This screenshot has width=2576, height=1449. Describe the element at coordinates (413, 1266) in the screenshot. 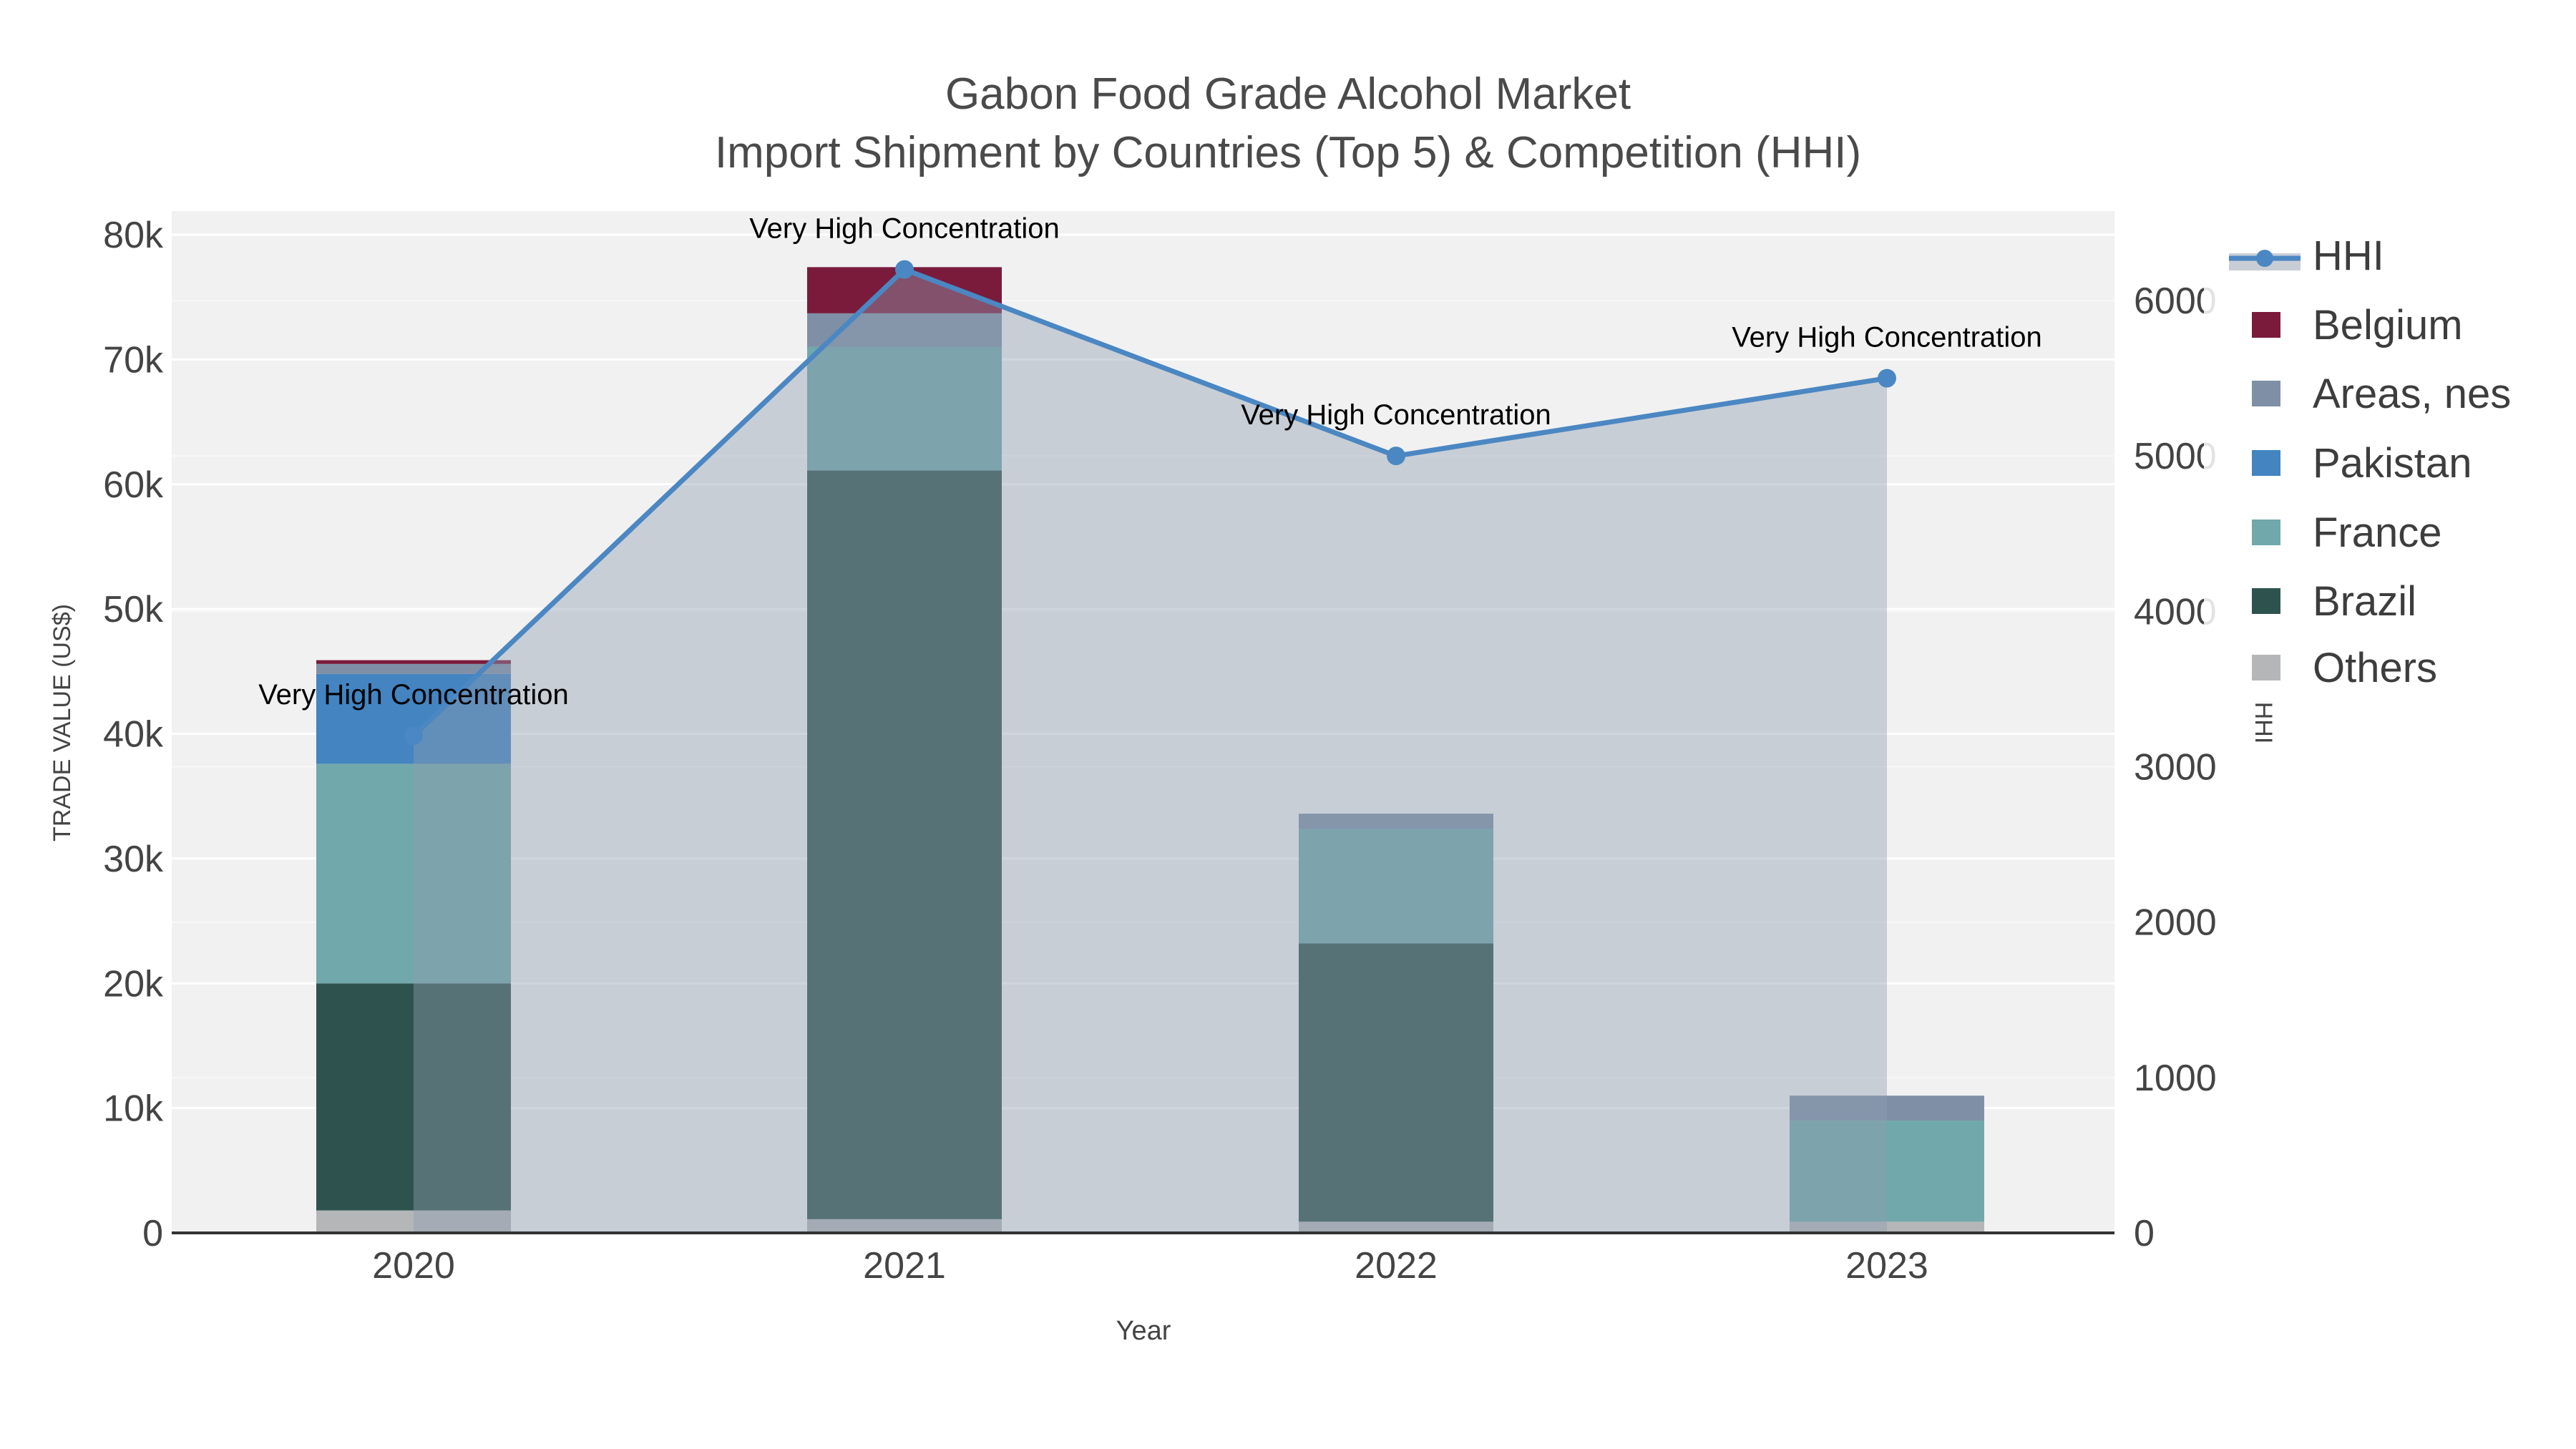

I see `x-tick-2020: 2020` at that location.